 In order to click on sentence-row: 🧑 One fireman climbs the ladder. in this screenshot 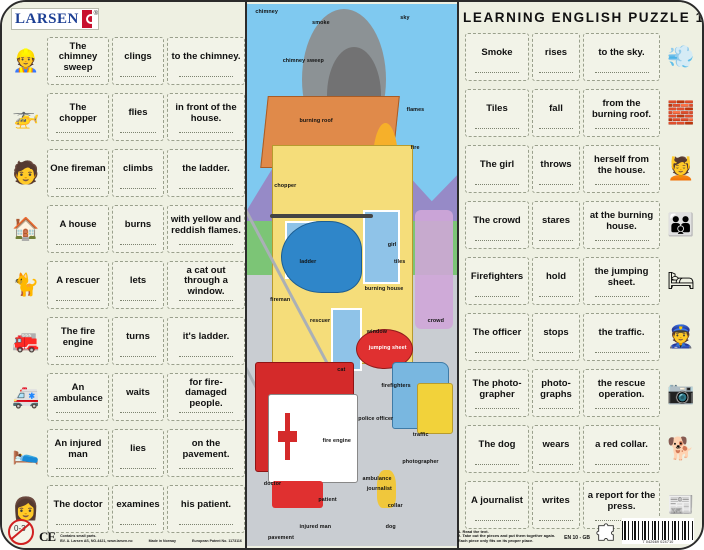, I will do `click(123, 172)`.